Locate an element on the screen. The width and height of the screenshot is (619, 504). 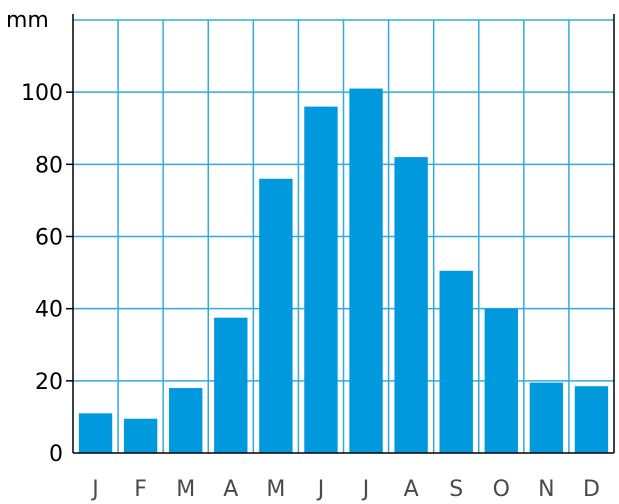
y-axis-unit-label: mm is located at coordinates (27, 20).